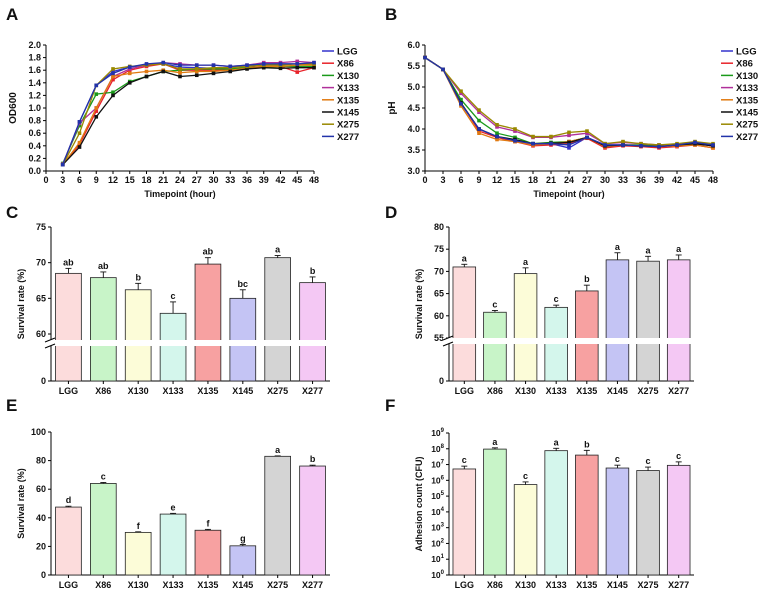 The width and height of the screenshot is (767, 612). I want to click on y-tick-label: 75, so click(439, 249).